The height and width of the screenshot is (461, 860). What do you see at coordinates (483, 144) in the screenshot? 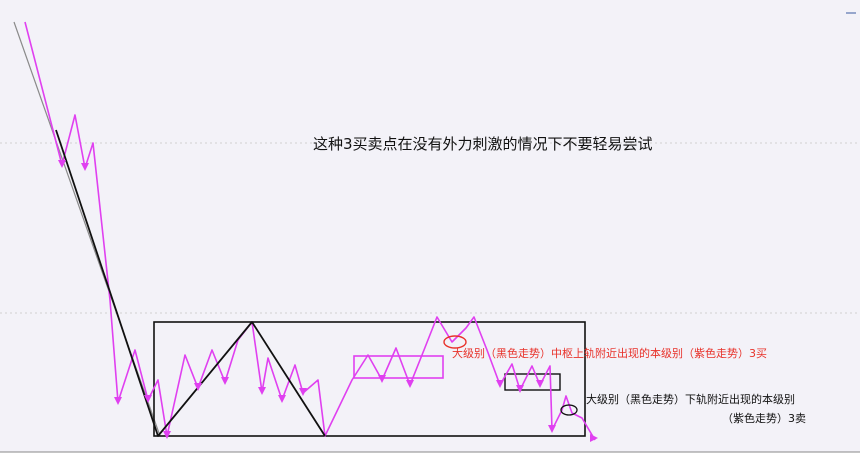
I see `diagram-title: 这种3买卖点在没有外力刺激的情况下不要轻易尝试` at bounding box center [483, 144].